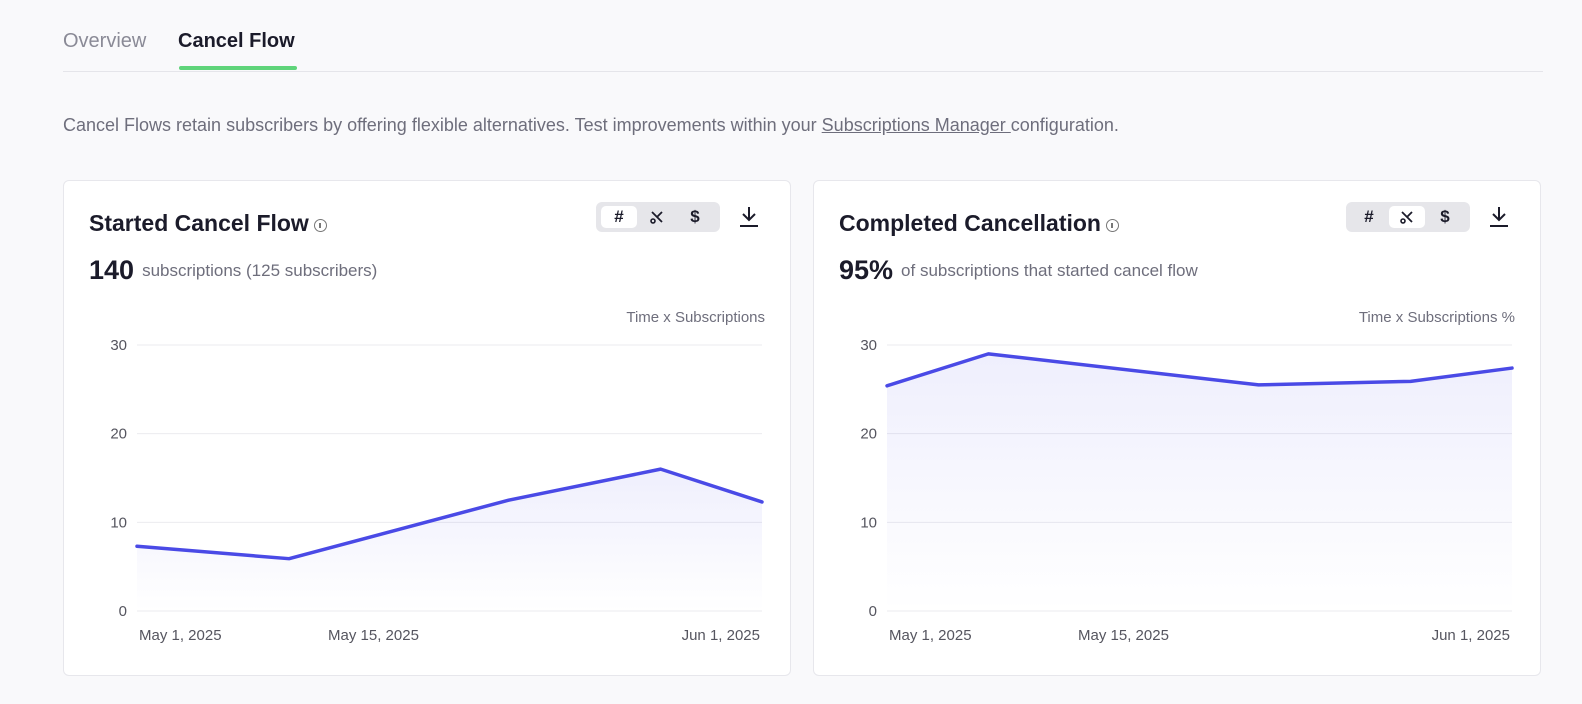 The height and width of the screenshot is (704, 1582). What do you see at coordinates (199, 223) in the screenshot?
I see `card-title-text: Started Cancel Flow` at bounding box center [199, 223].